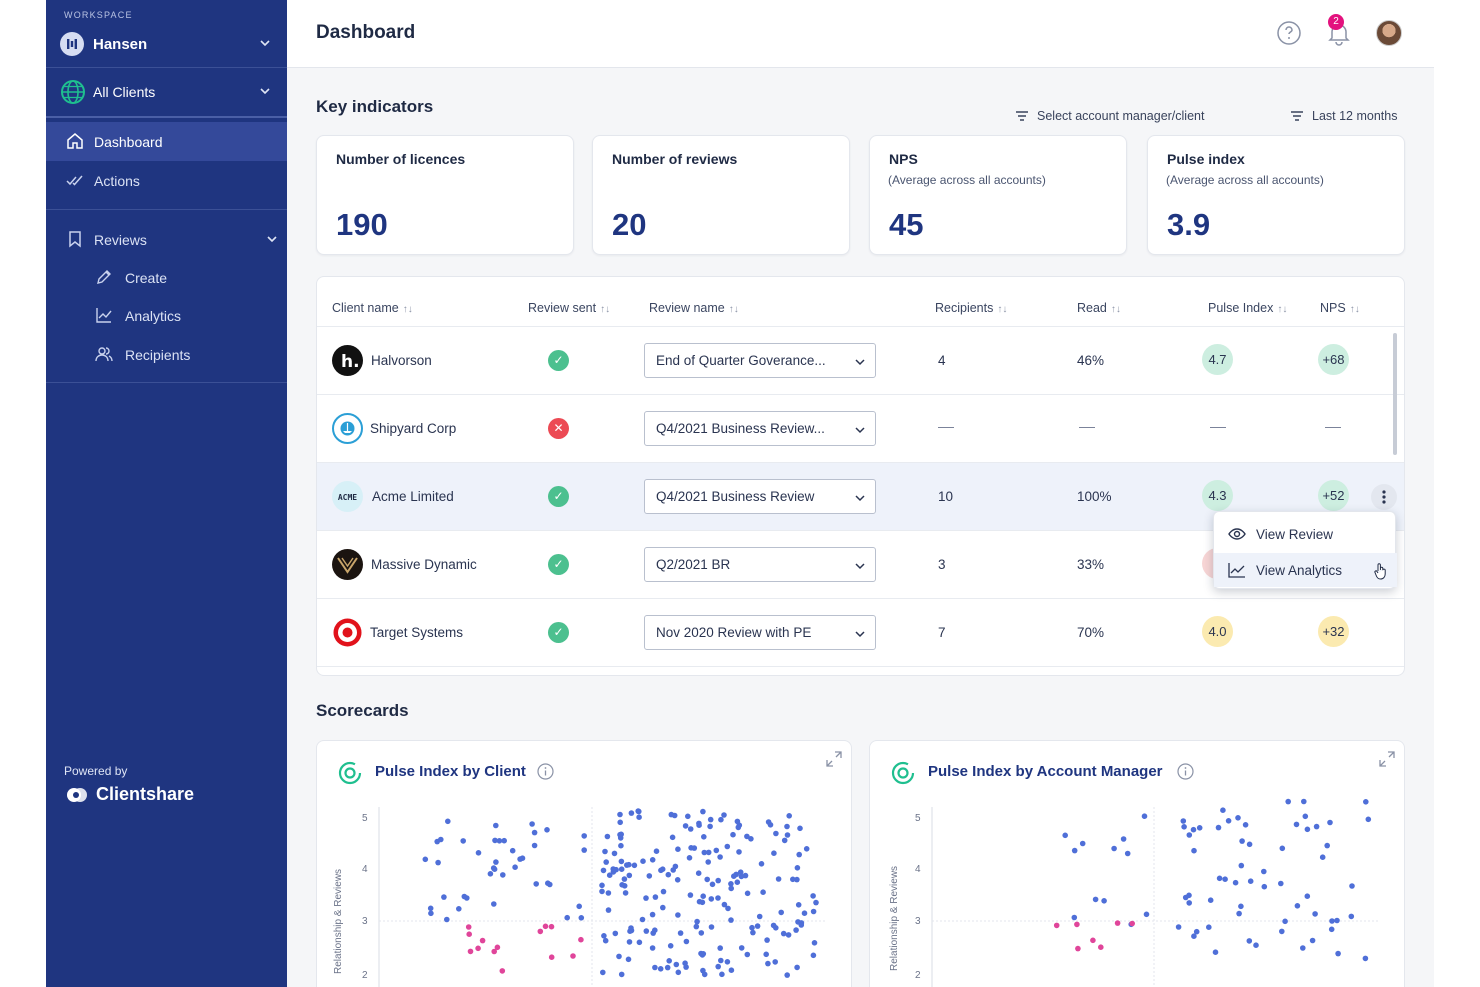 The height and width of the screenshot is (987, 1480). Describe the element at coordinates (166, 354) in the screenshot. I see `sidebar-item-recipients: Recipients` at that location.